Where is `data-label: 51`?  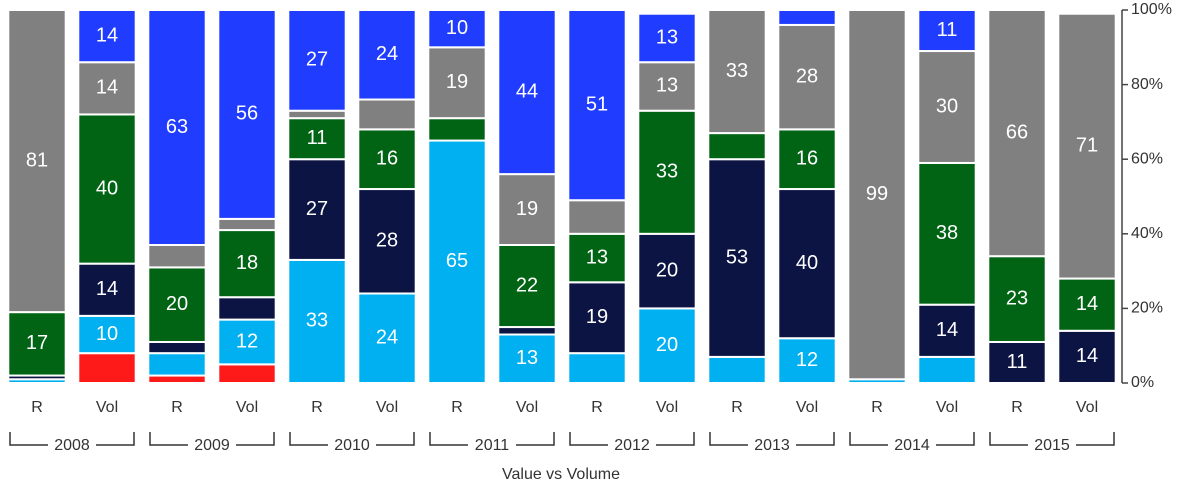 data-label: 51 is located at coordinates (597, 104).